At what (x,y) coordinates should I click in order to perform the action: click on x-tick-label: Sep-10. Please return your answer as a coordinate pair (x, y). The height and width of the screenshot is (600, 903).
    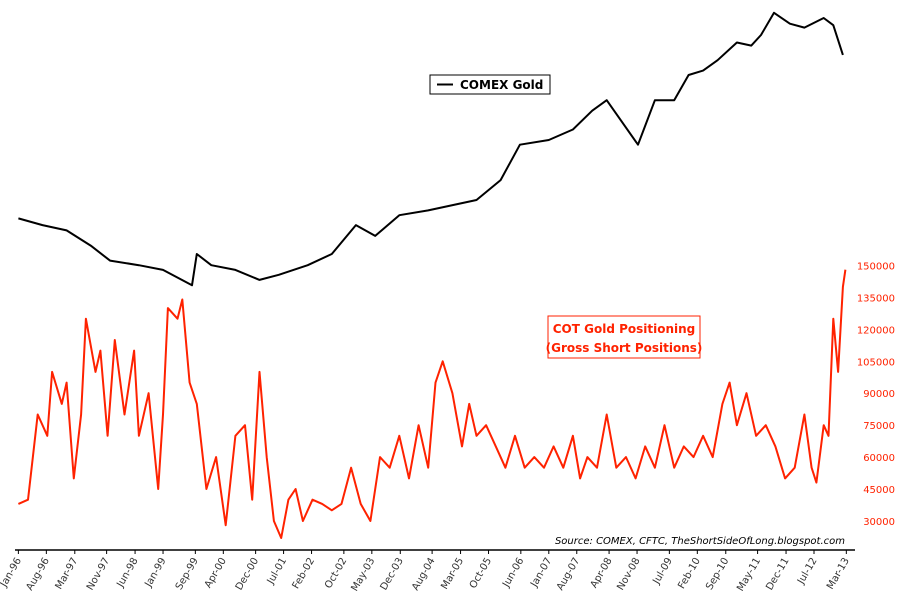
    Looking at the image, I should click on (717, 574).